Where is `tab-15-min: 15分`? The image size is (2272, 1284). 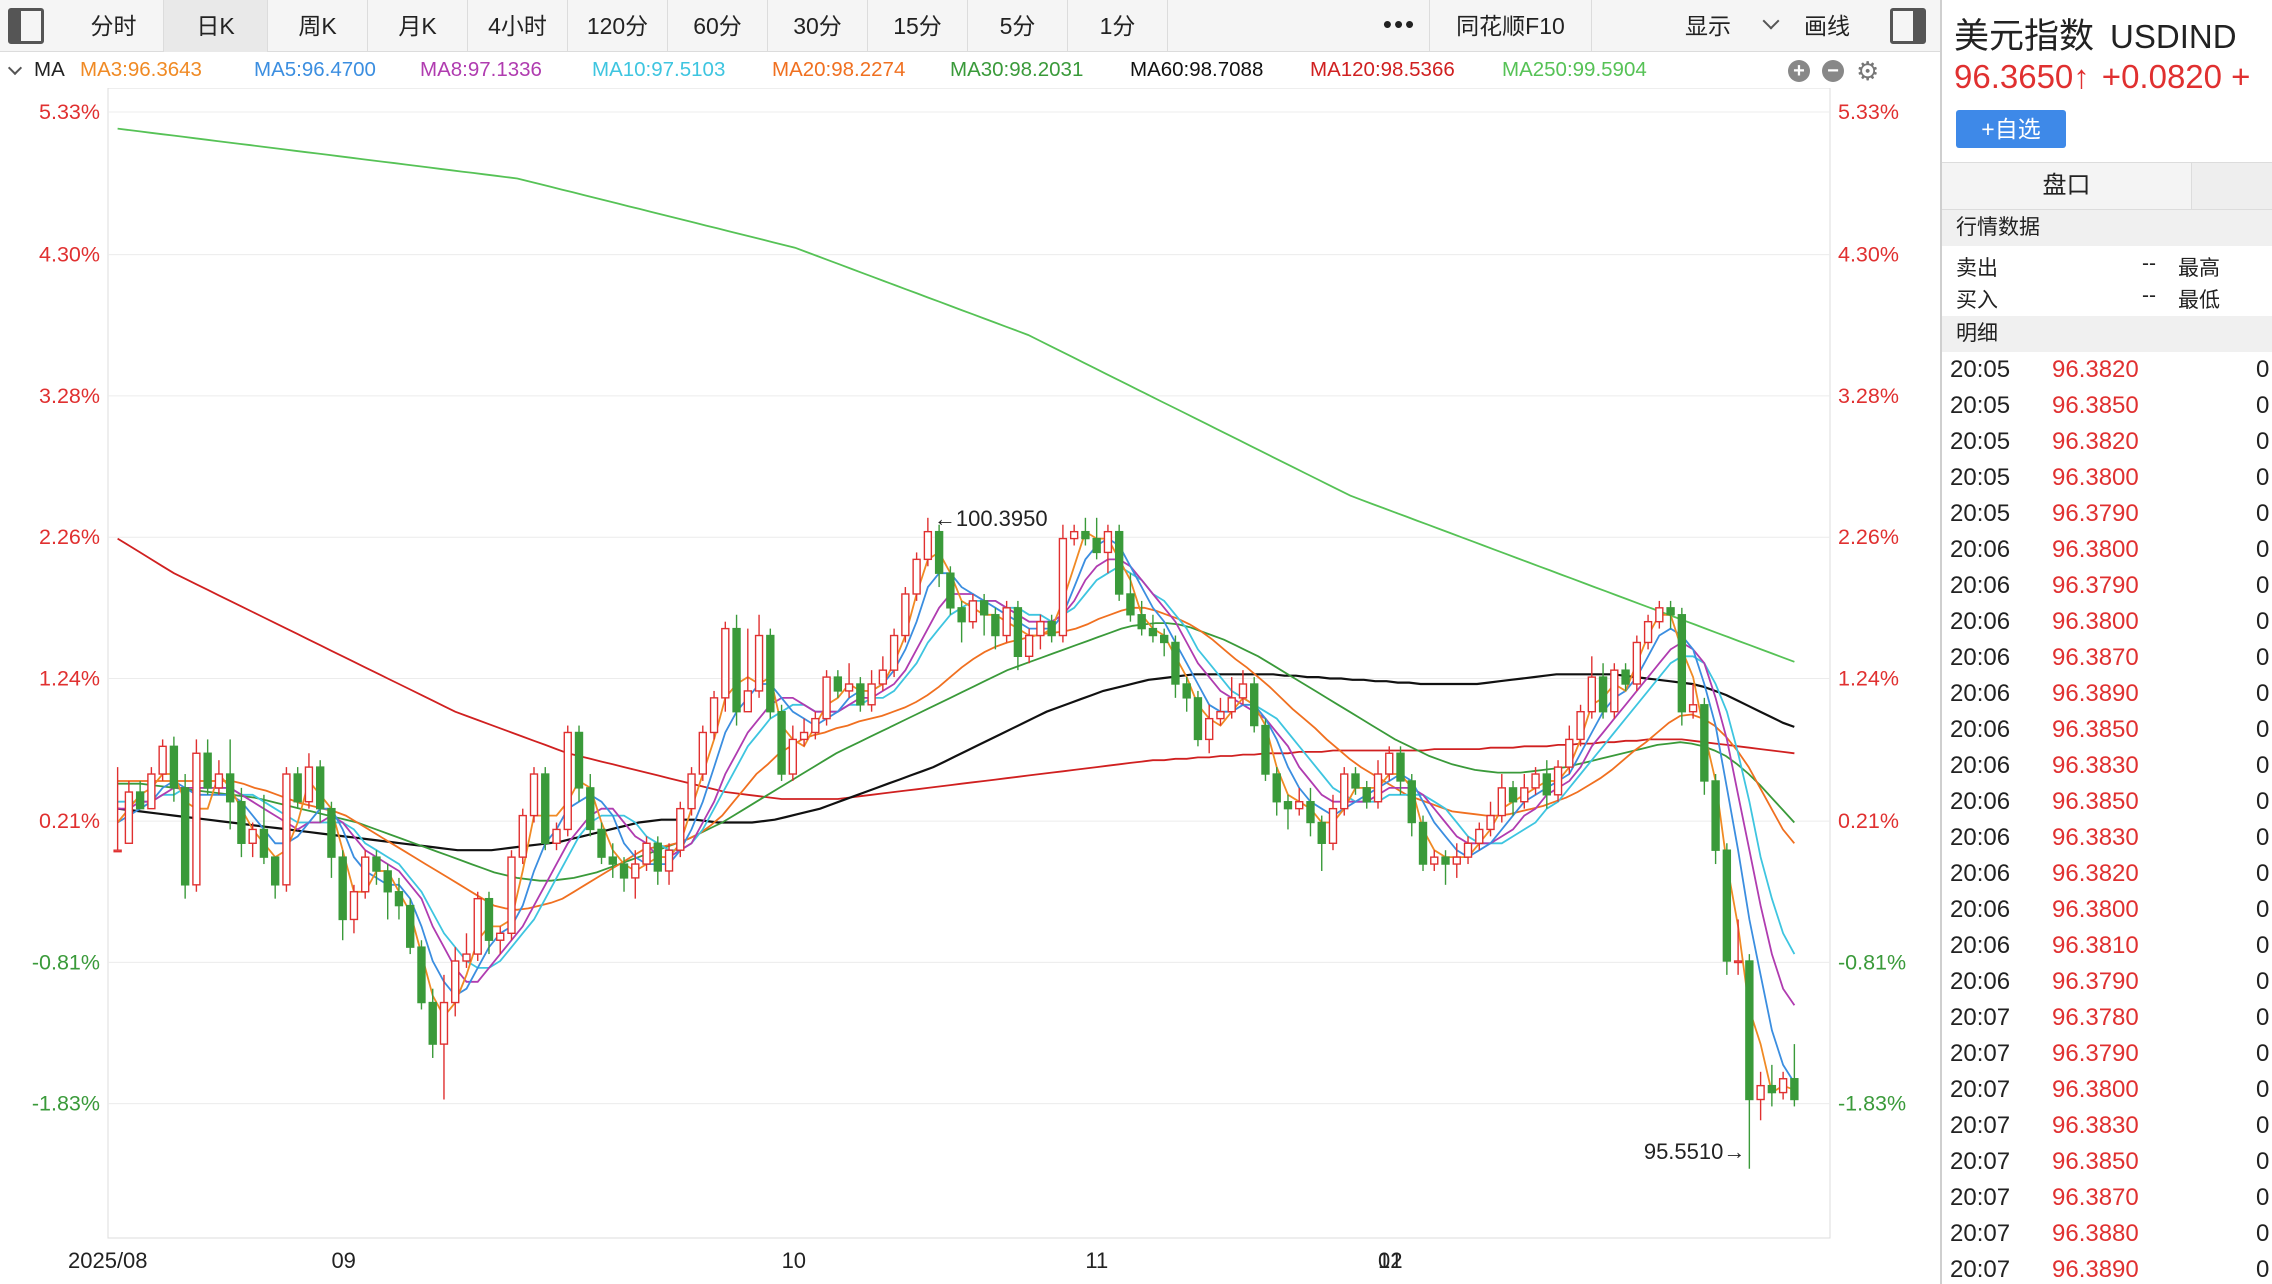 tab-15-min: 15分 is located at coordinates (918, 26).